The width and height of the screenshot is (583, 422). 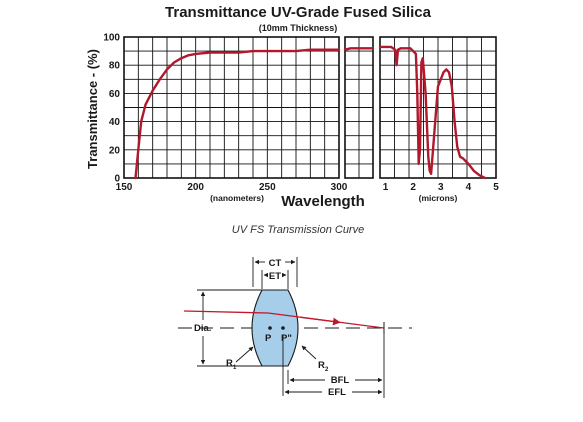 What do you see at coordinates (496, 187) in the screenshot?
I see `x-tick-label: 5` at bounding box center [496, 187].